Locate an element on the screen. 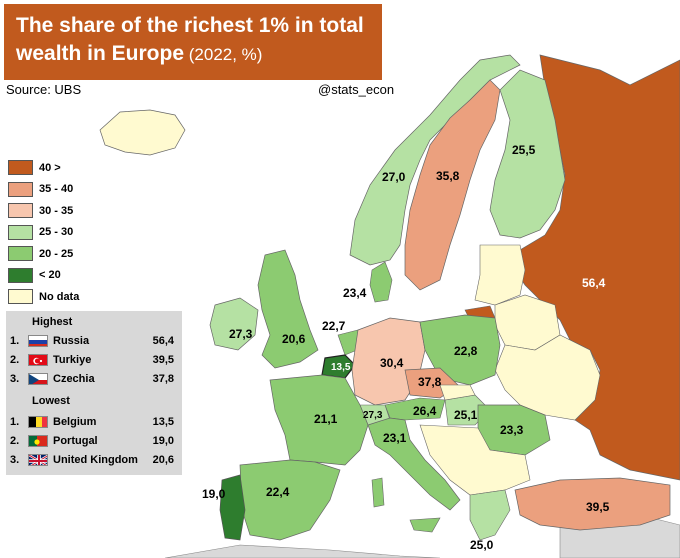  rank-value: 56,4 is located at coordinates (163, 341).